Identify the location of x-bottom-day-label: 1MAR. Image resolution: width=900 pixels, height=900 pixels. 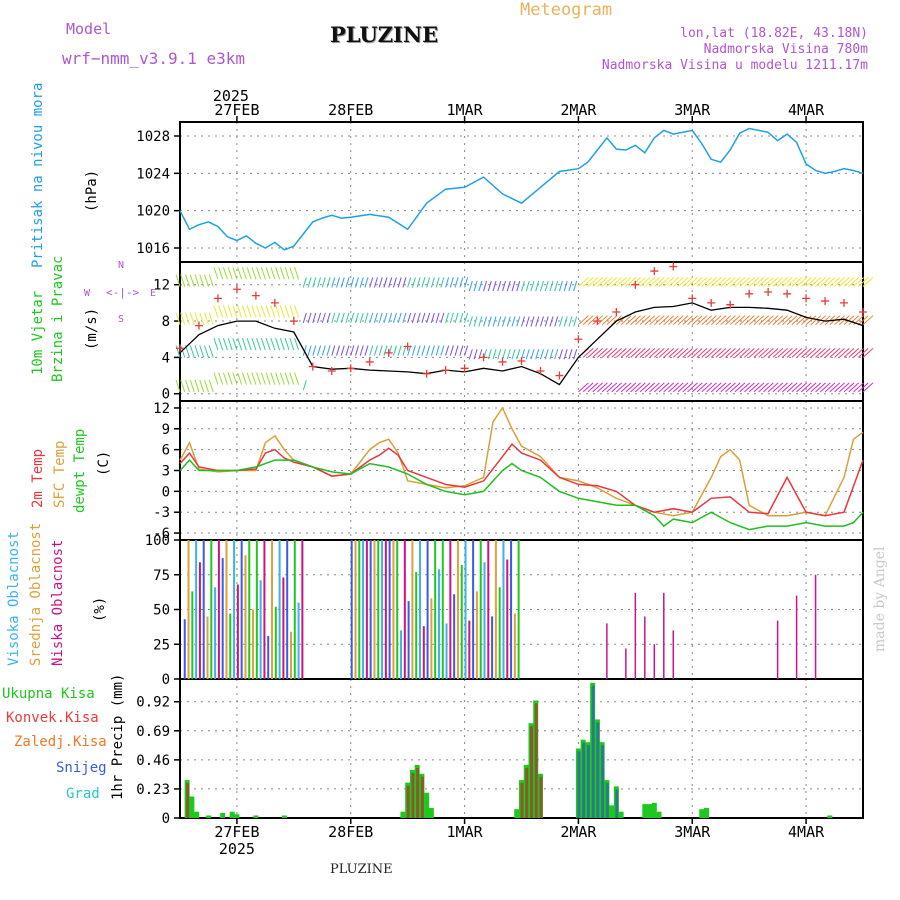
(465, 832).